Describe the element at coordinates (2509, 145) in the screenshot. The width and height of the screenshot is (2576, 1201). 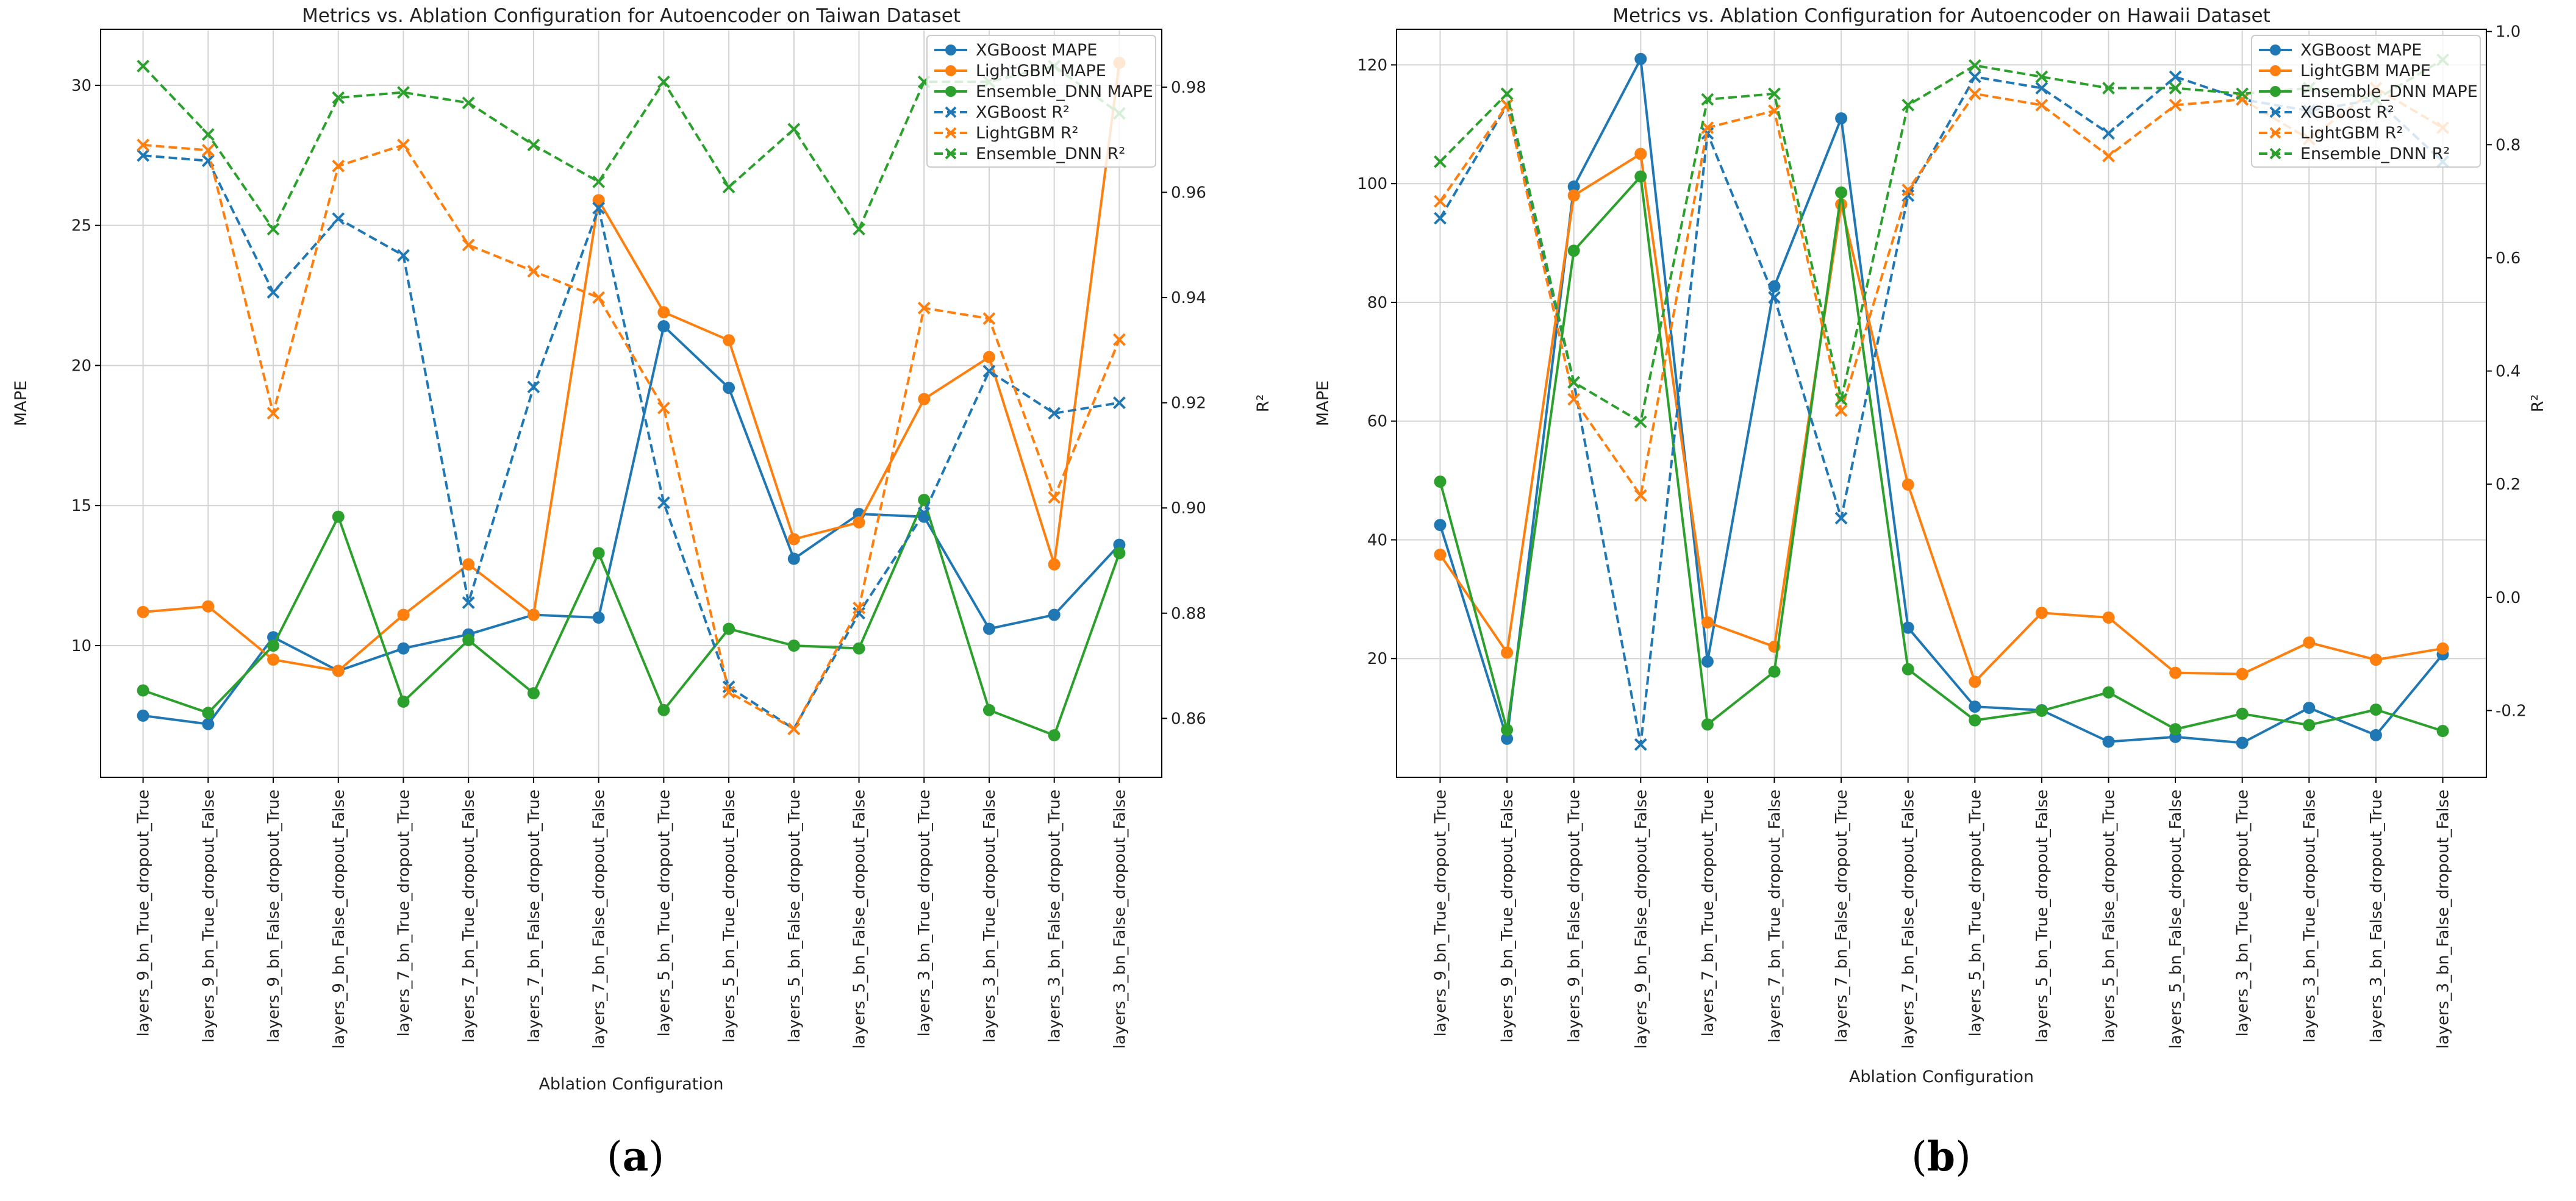
I see `y-right-tick-label: 0.8` at that location.